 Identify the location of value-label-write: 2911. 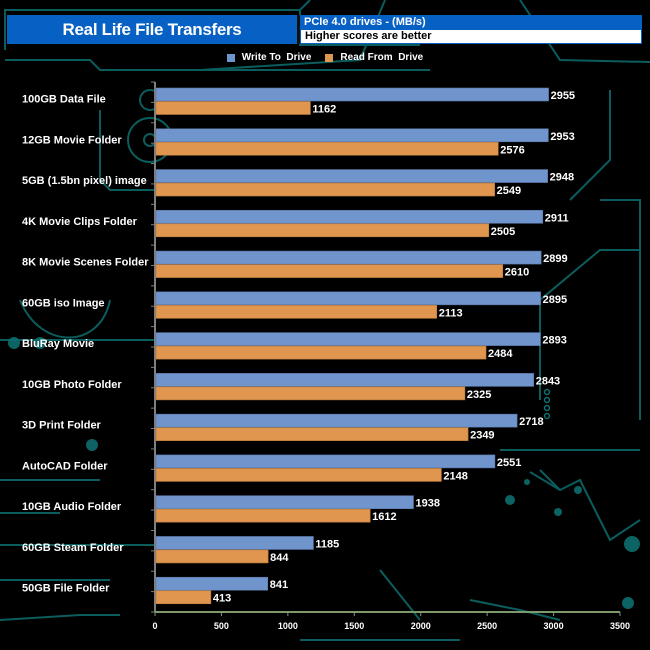
(557, 218).